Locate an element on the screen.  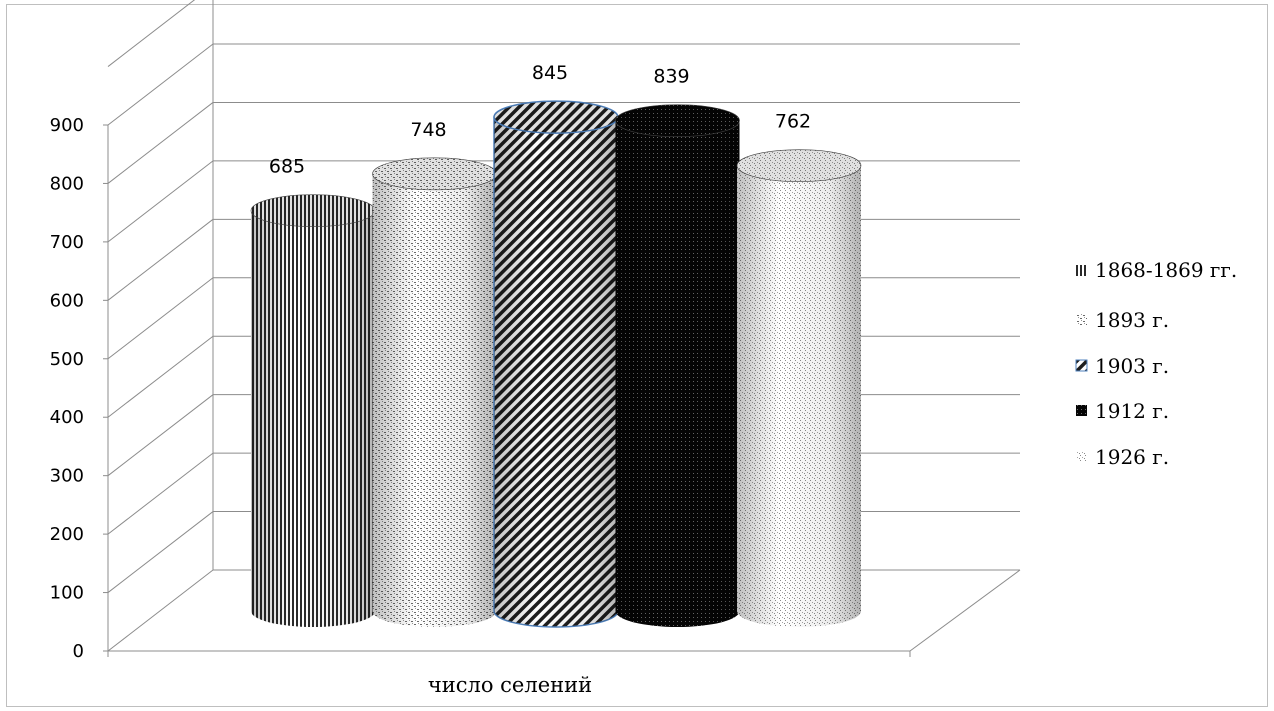
legend-item: 1926 г. is located at coordinates (1122, 457).